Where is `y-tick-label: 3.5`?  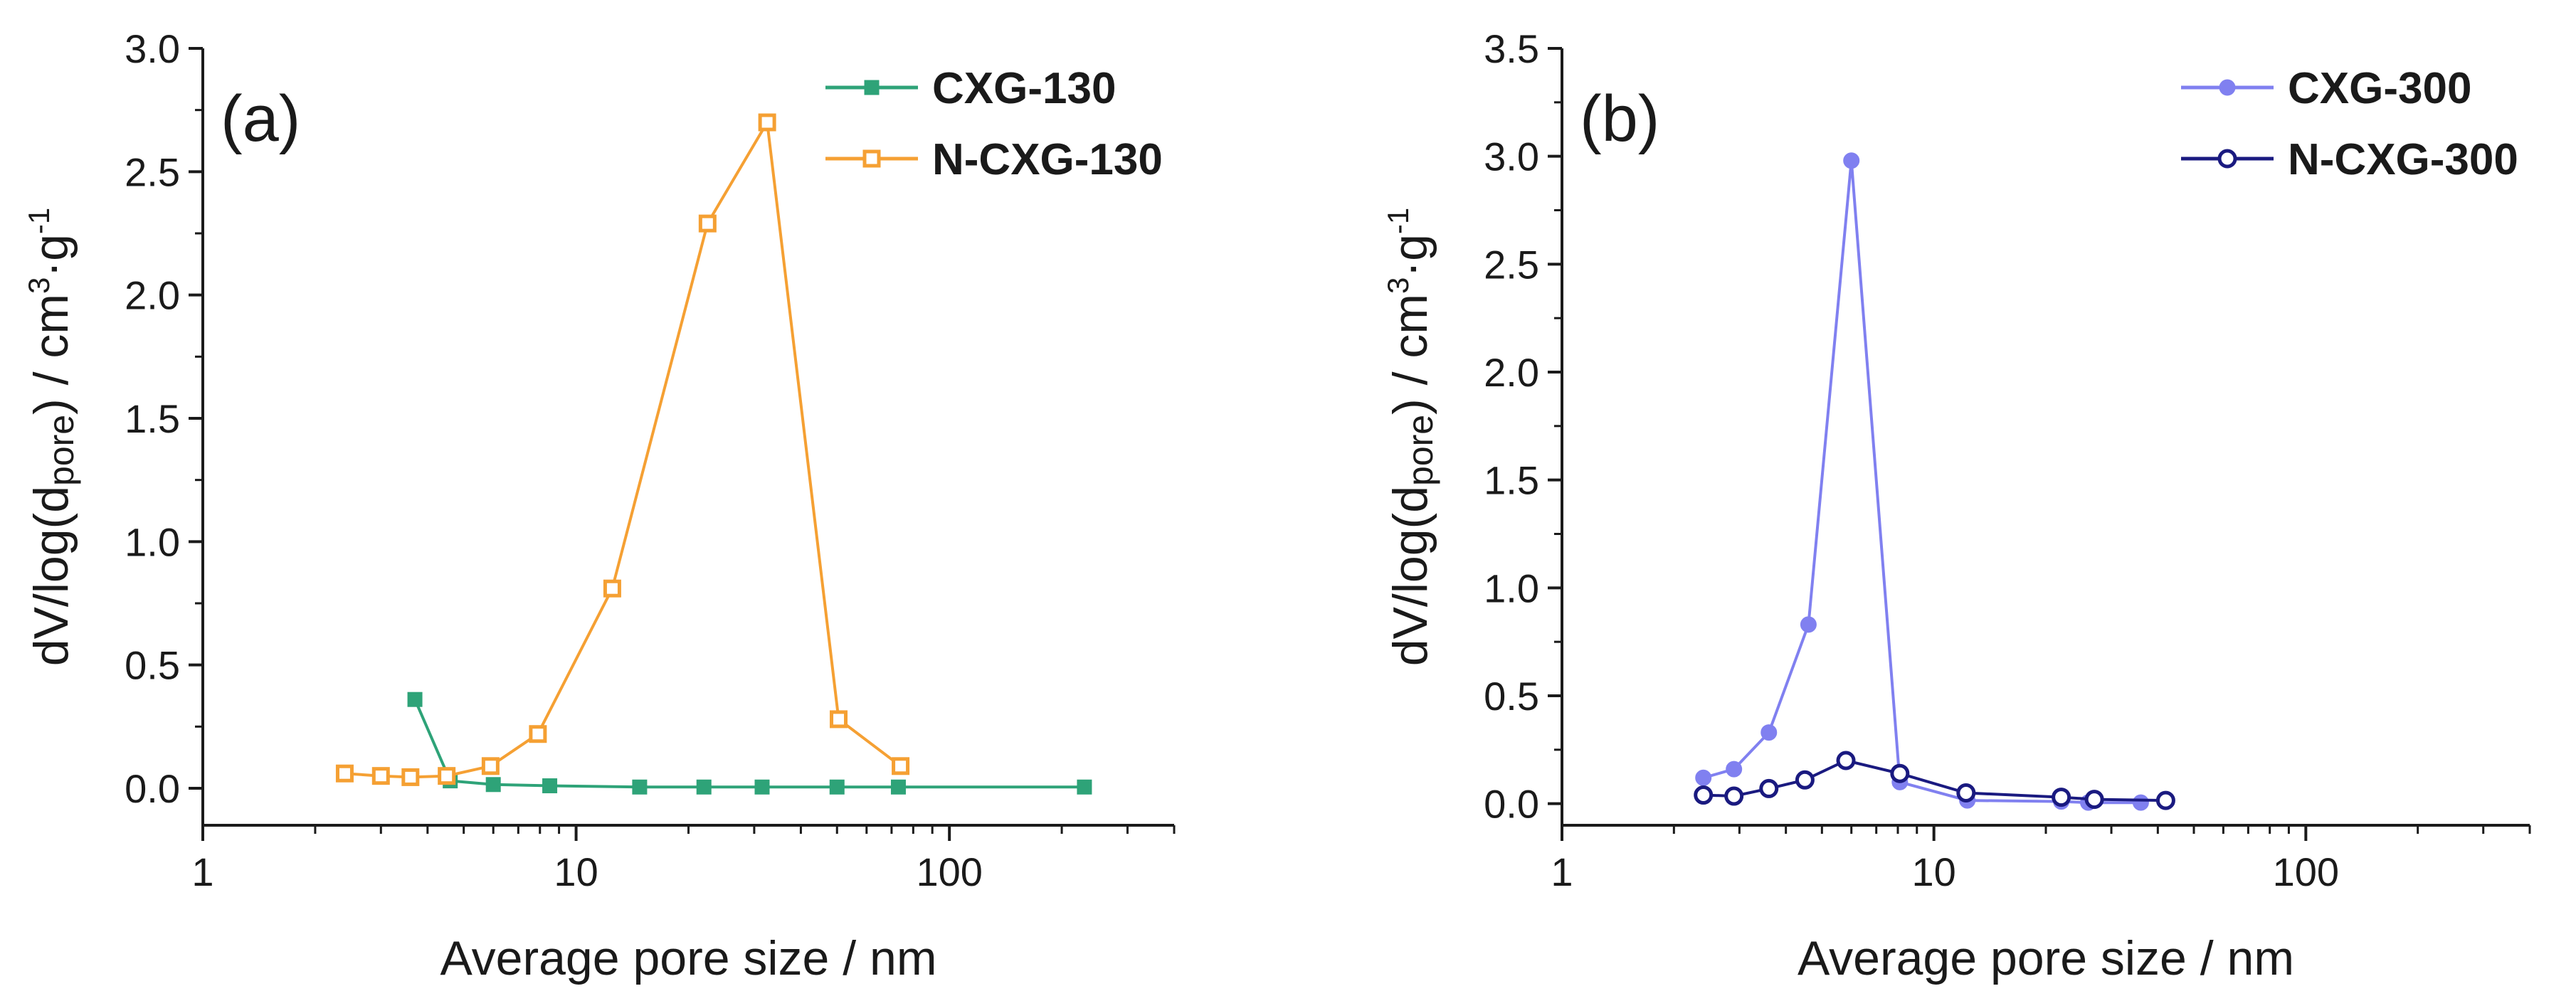
y-tick-label: 3.5 is located at coordinates (1511, 48).